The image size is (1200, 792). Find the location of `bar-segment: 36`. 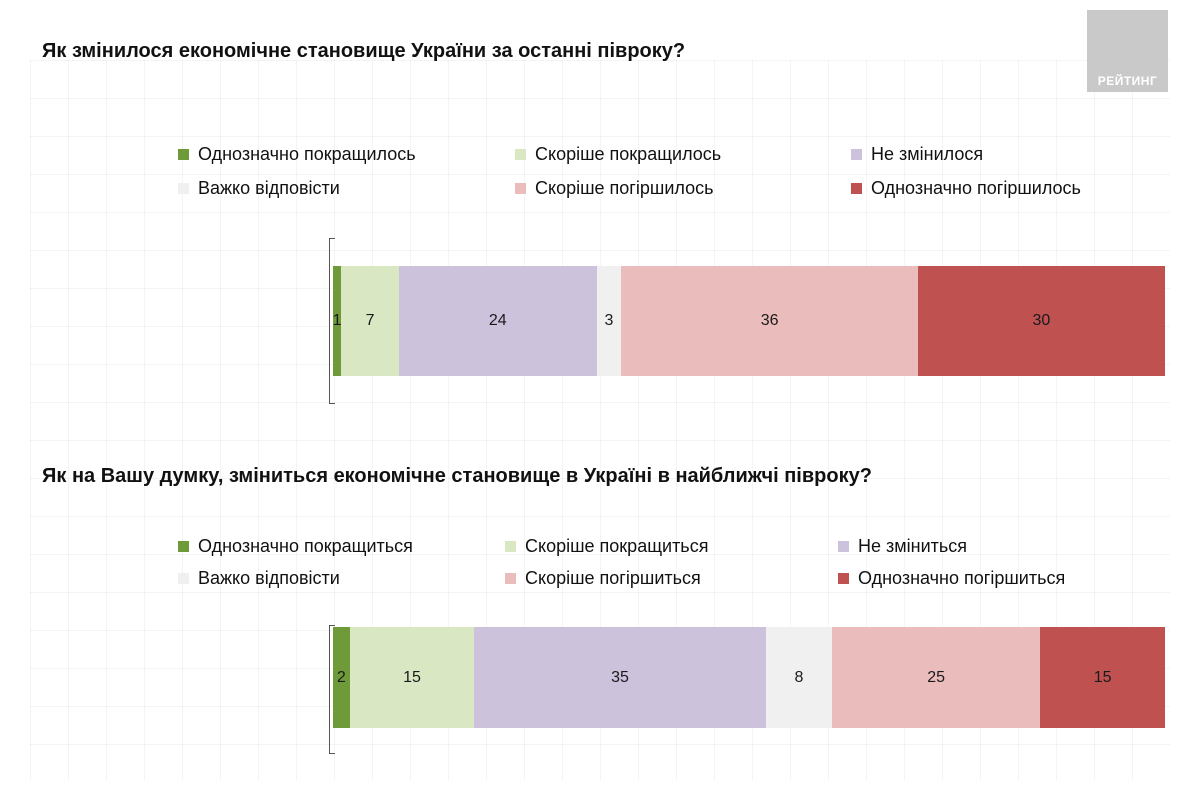

bar-segment: 36 is located at coordinates (769, 321).